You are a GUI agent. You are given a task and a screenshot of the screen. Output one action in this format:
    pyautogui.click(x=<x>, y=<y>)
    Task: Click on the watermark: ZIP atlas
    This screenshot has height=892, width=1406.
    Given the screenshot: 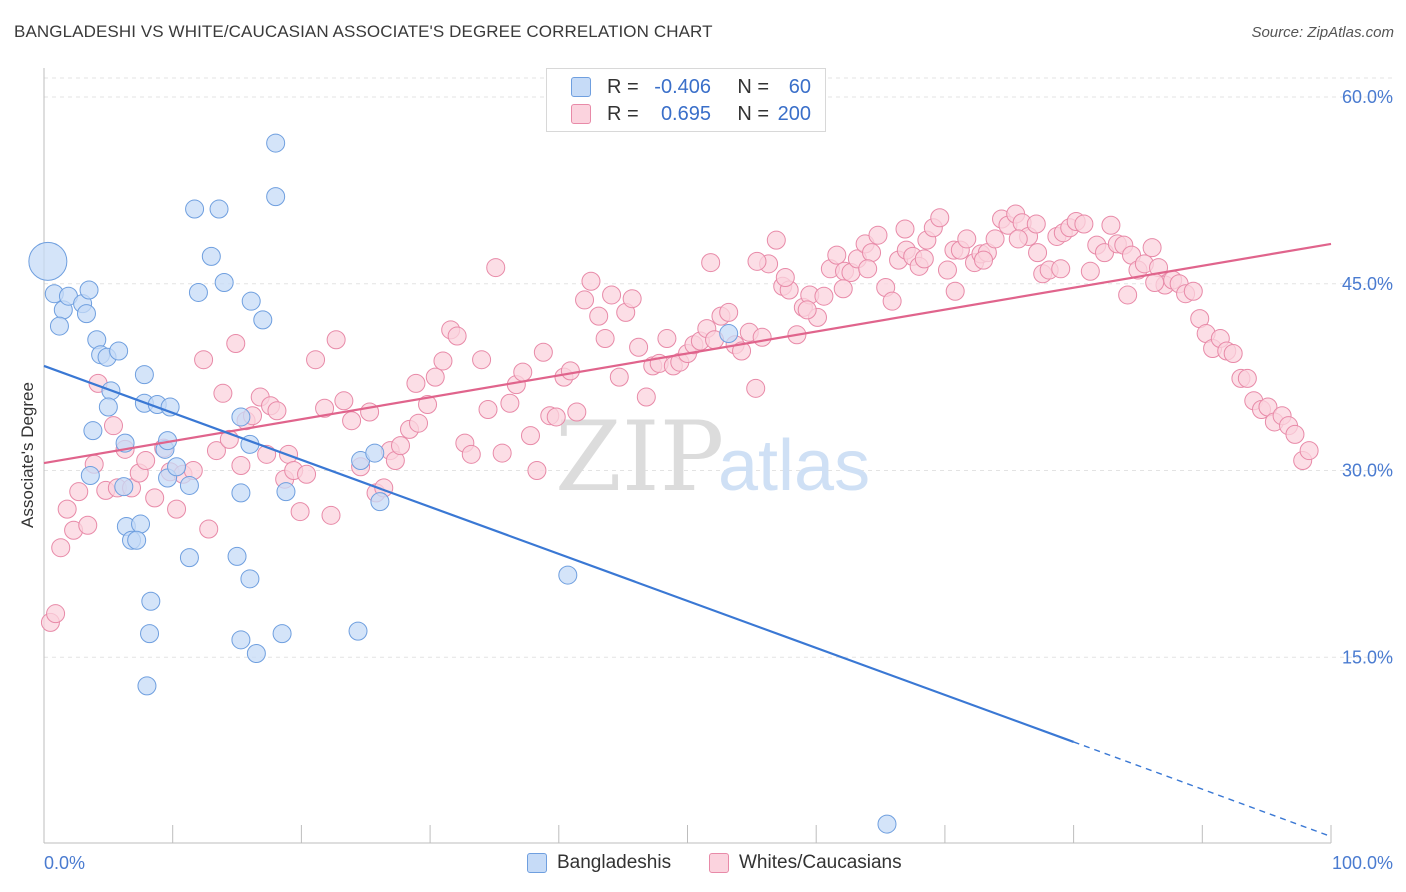 What is the action you would take?
    pyautogui.click(x=712, y=457)
    